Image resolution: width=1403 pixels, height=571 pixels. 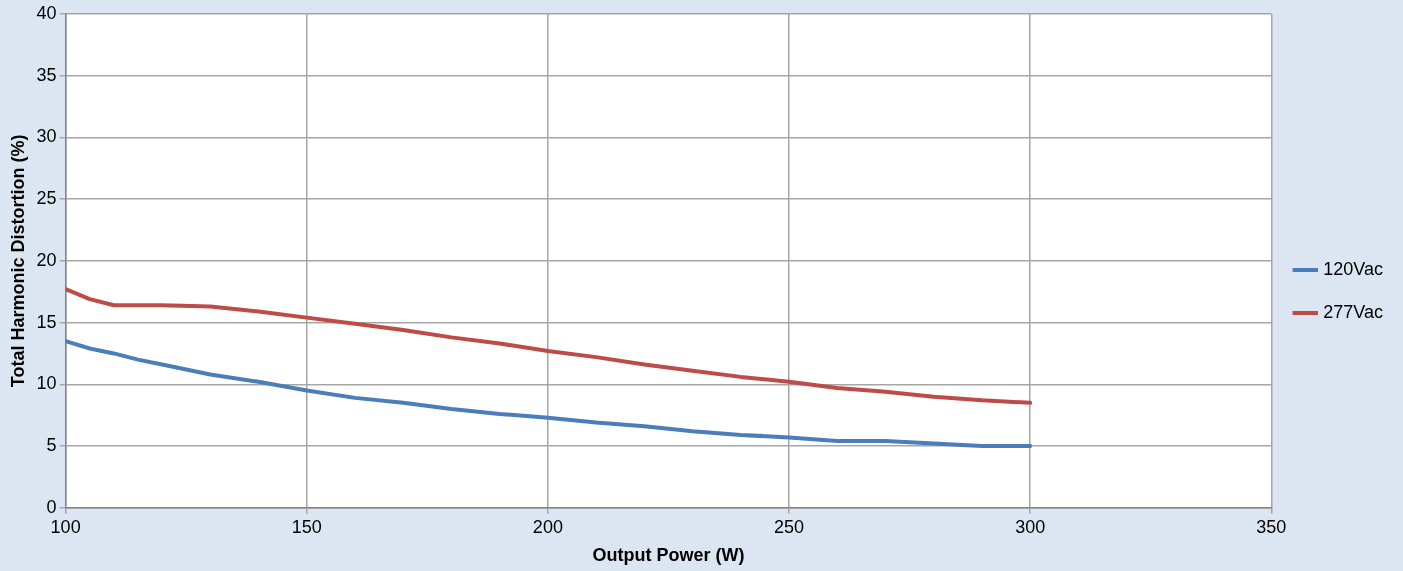 What do you see at coordinates (51, 506) in the screenshot?
I see `y-tick-label: 0` at bounding box center [51, 506].